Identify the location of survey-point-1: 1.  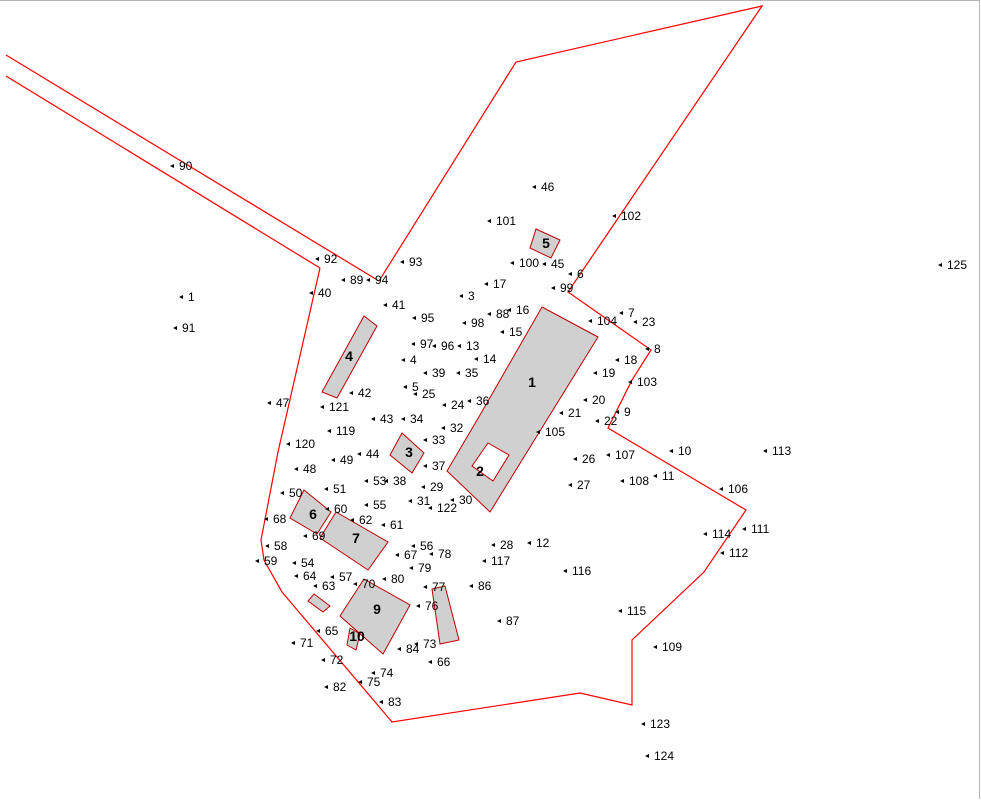
(187, 297).